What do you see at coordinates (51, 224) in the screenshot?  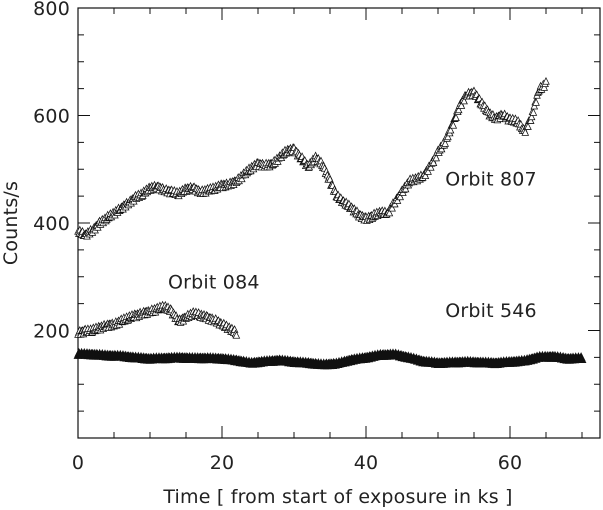 I see `y-tick-label: 400` at bounding box center [51, 224].